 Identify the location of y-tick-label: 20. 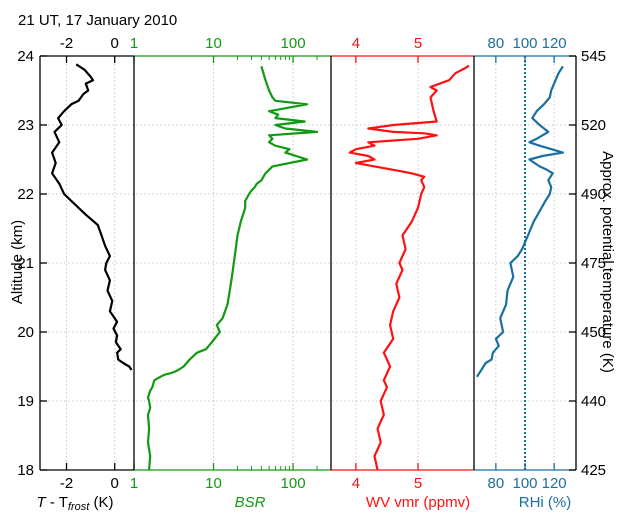
(25, 332).